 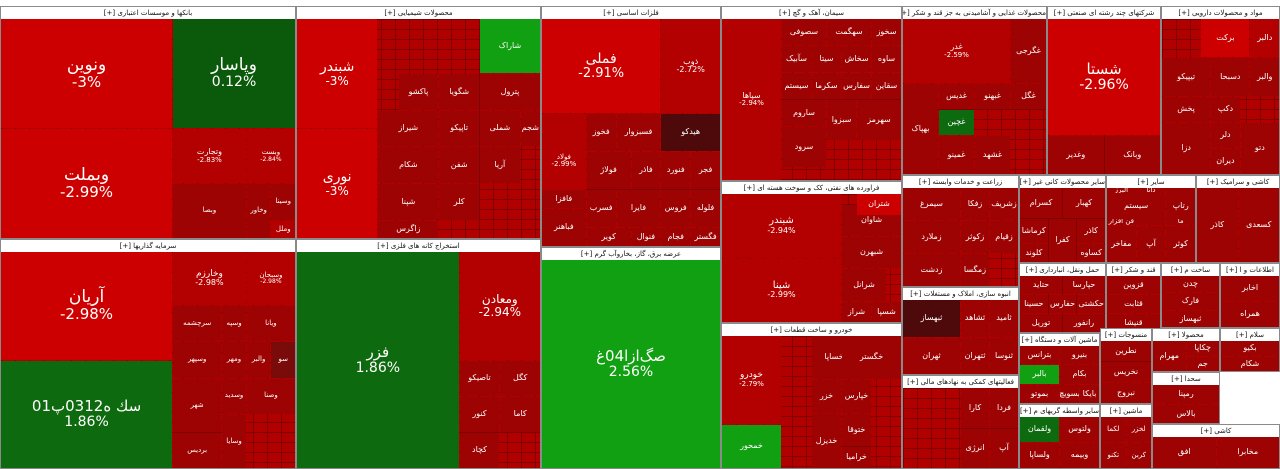 I want to click on stock-tile: برکت, so click(x=1225, y=38).